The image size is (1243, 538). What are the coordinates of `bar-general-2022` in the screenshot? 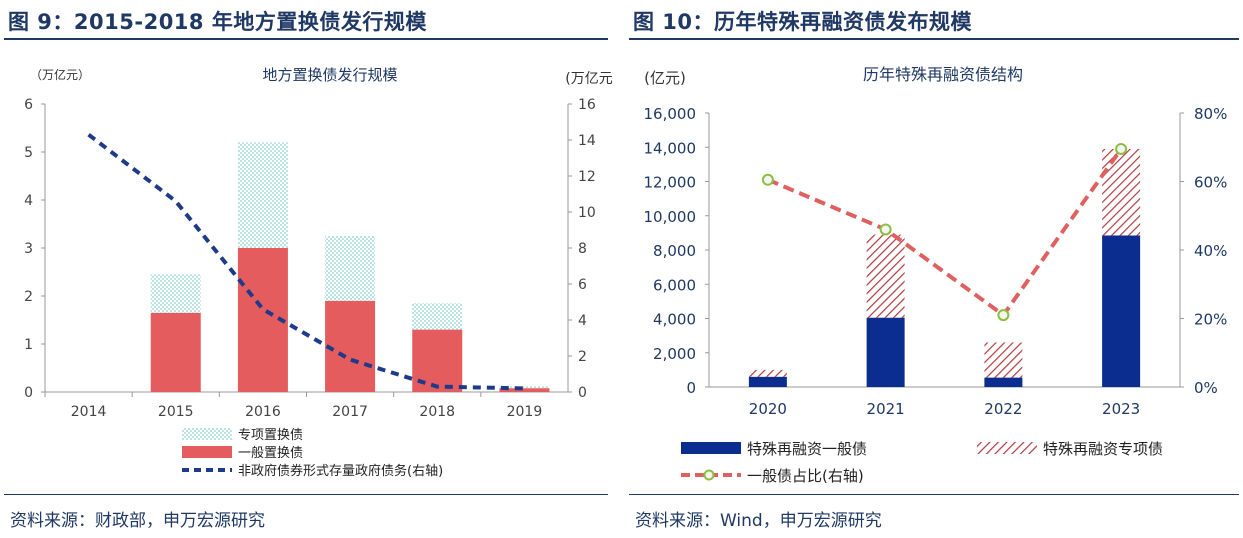 It's located at (1003, 382).